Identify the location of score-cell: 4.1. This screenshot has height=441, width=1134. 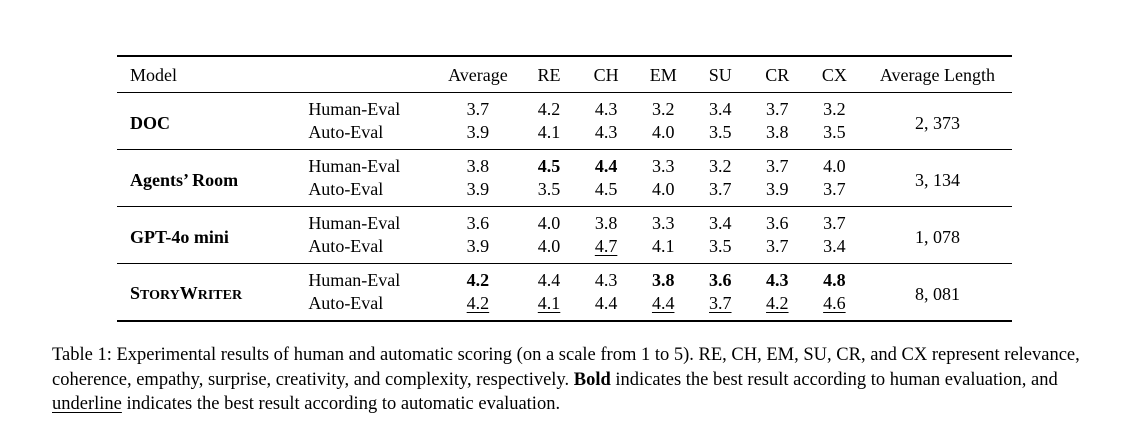
(663, 249).